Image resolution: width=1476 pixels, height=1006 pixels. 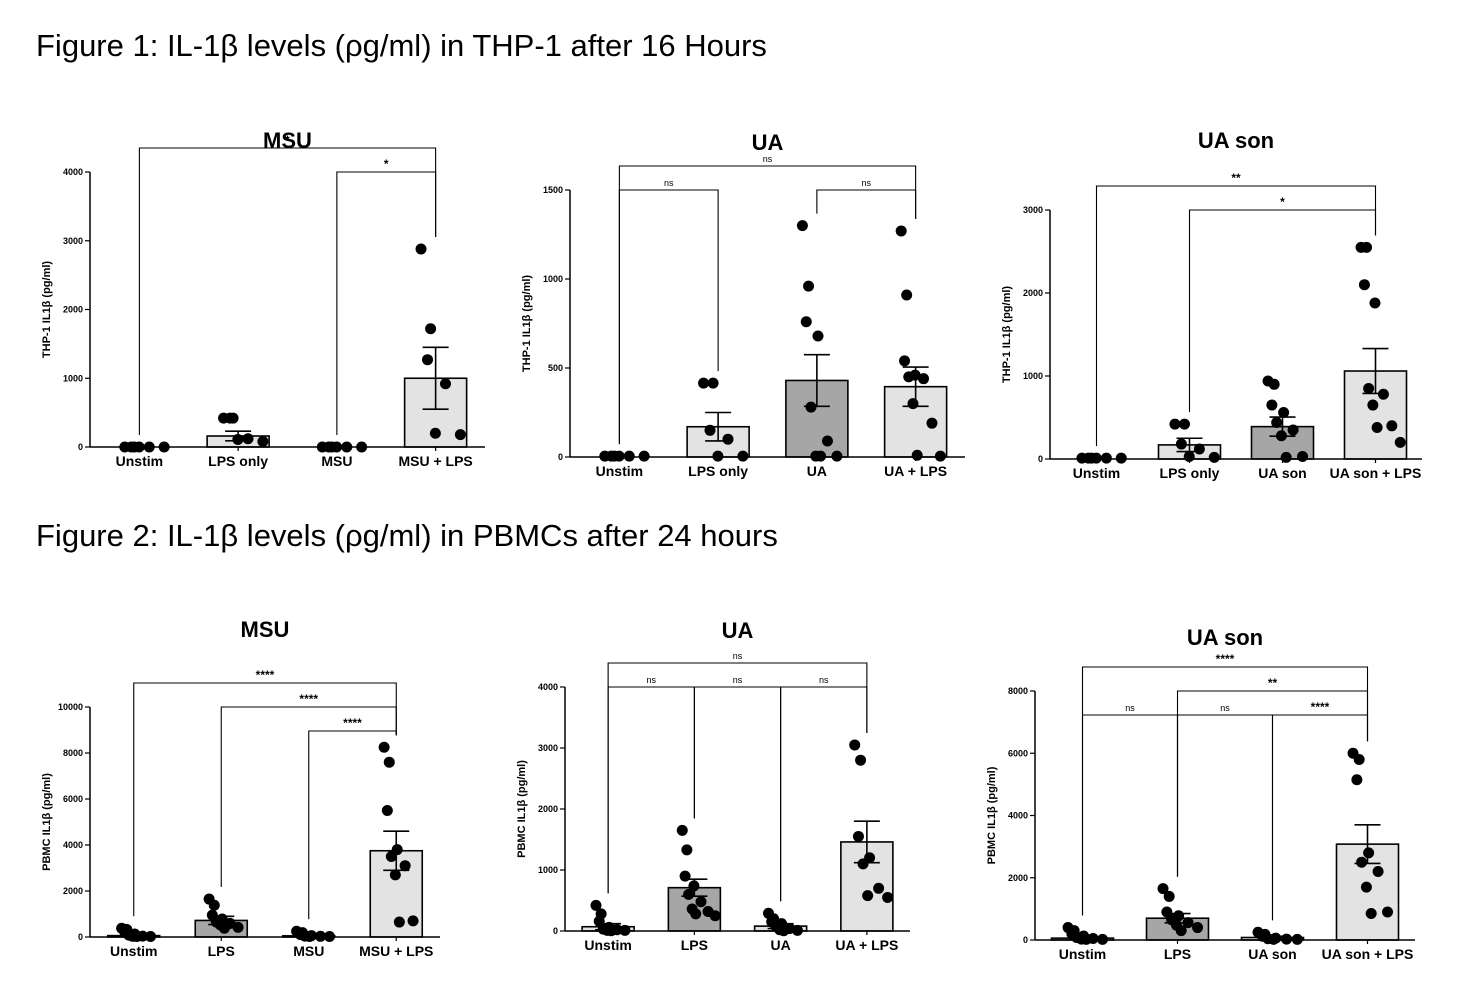 What do you see at coordinates (1282, 202) in the screenshot?
I see `significance-label: *` at bounding box center [1282, 202].